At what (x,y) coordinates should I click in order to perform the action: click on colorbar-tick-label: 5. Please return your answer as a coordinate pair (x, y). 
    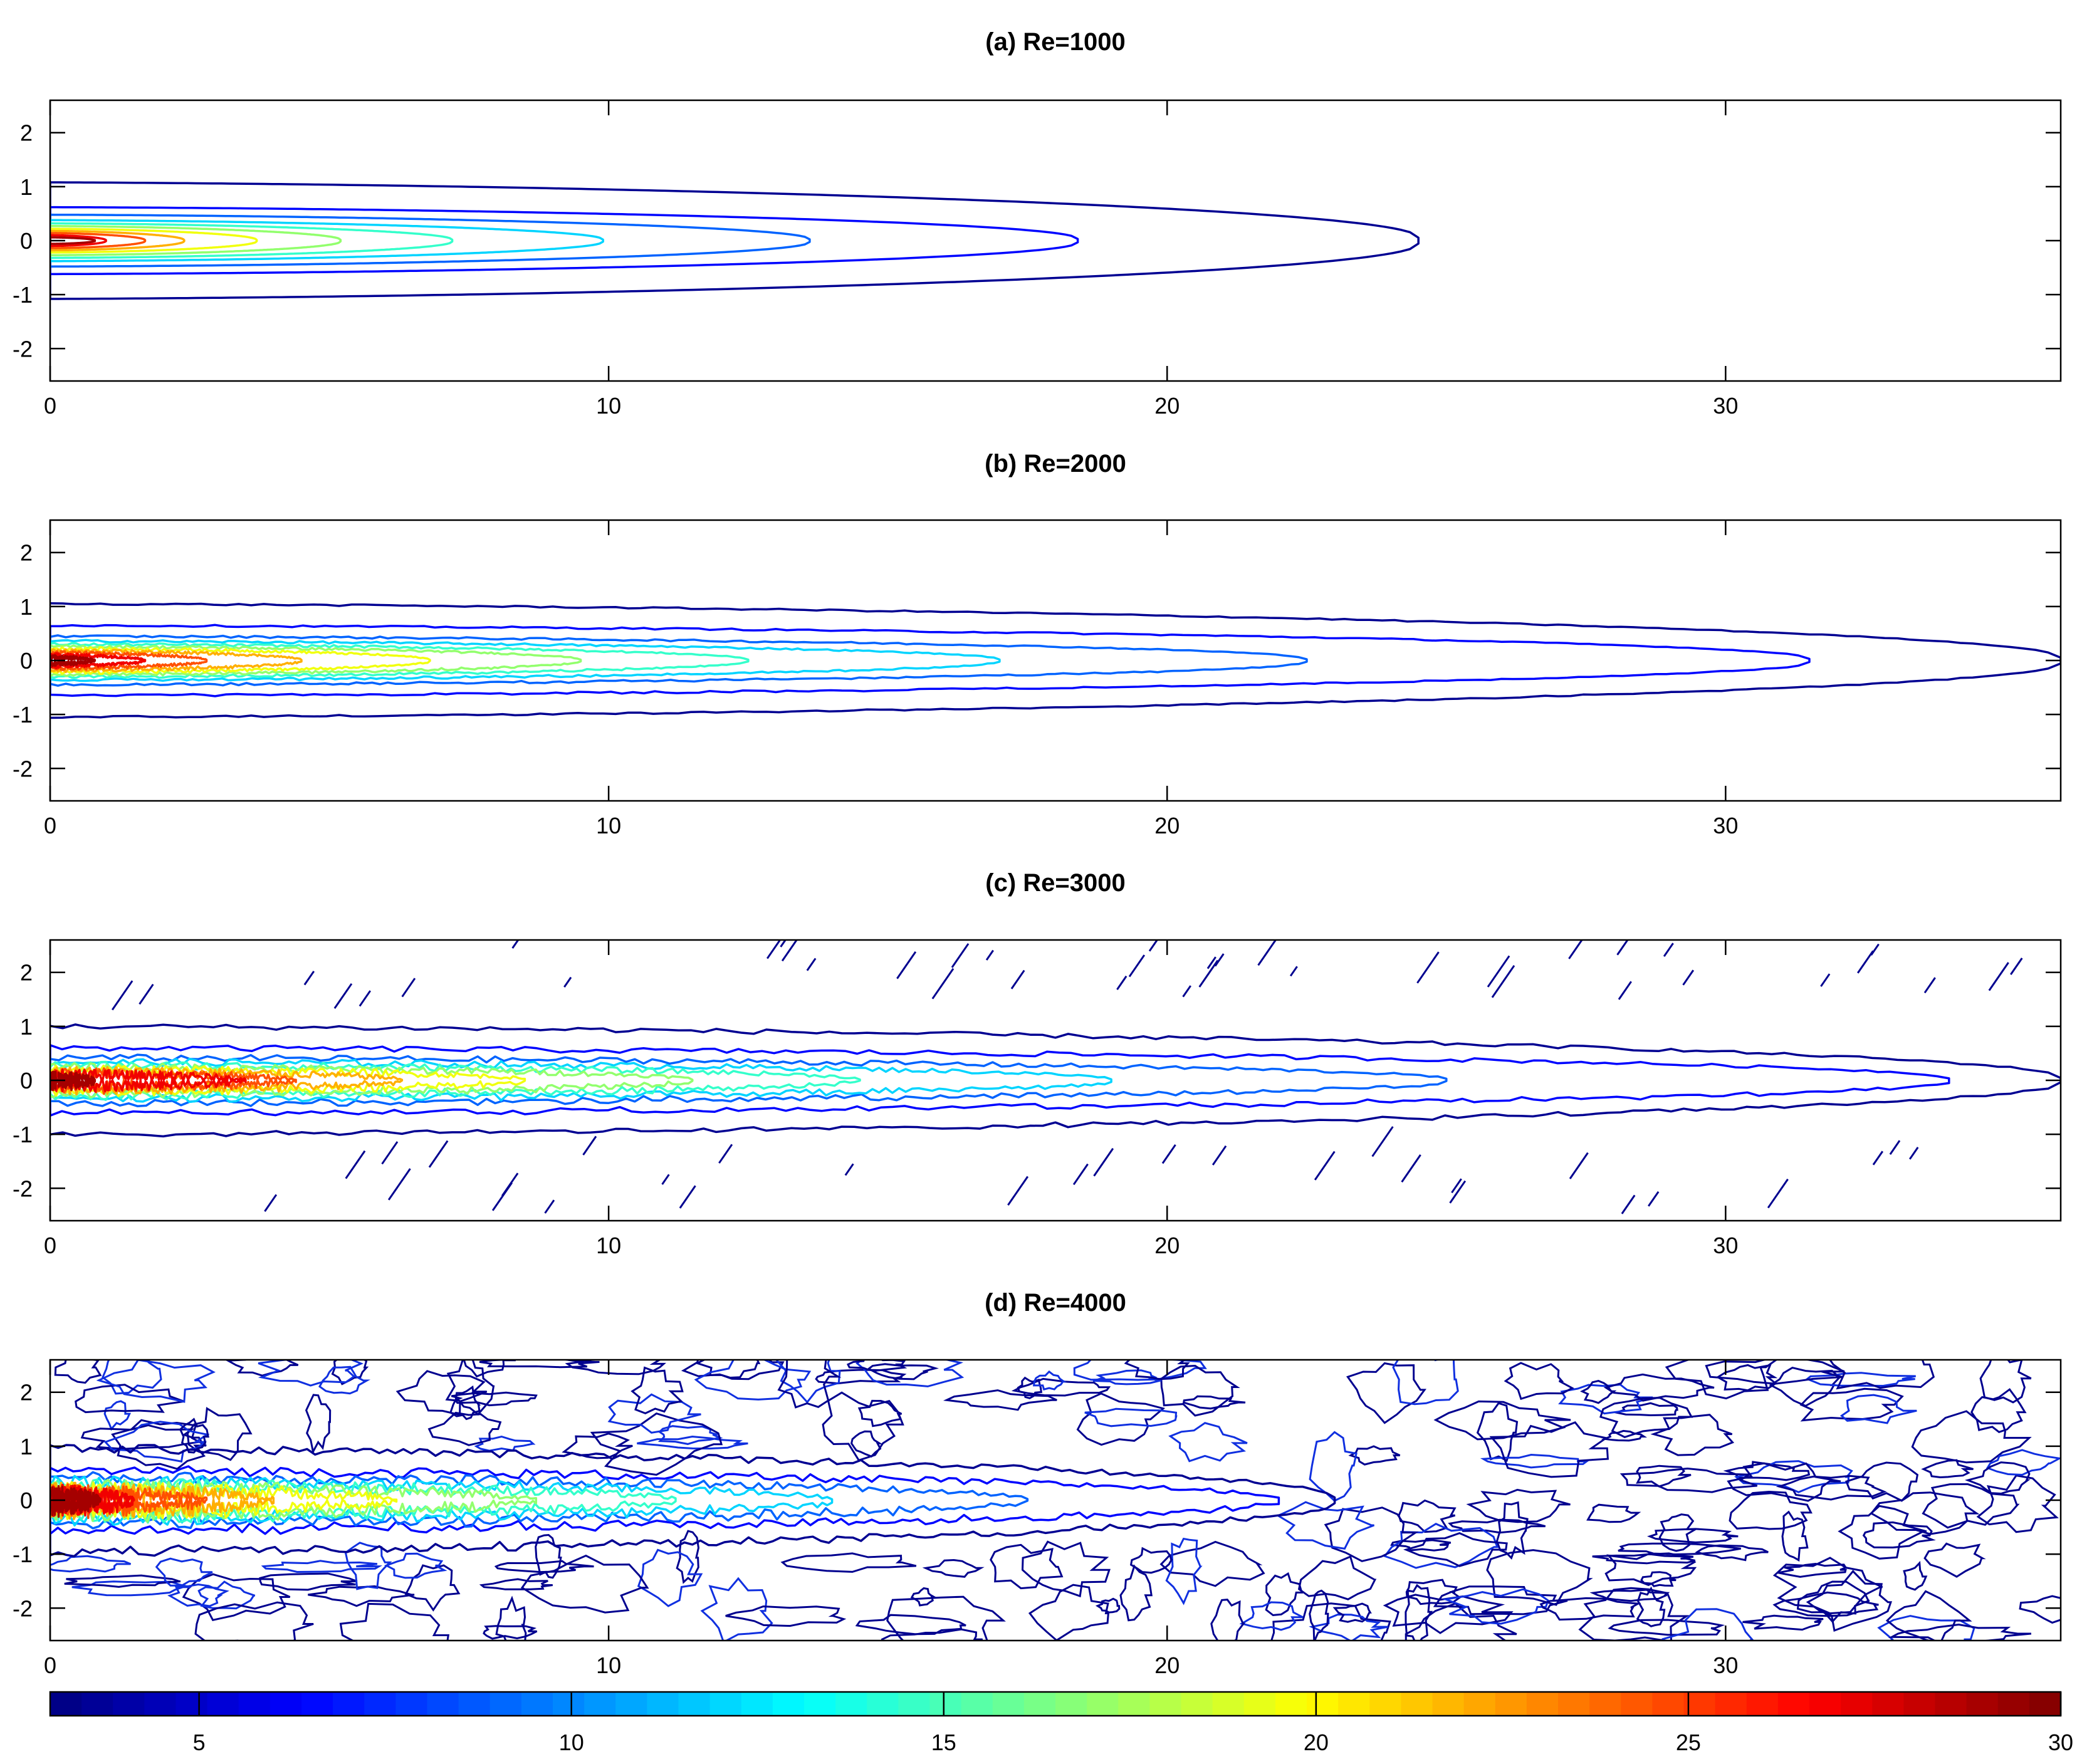
    Looking at the image, I should click on (199, 1742).